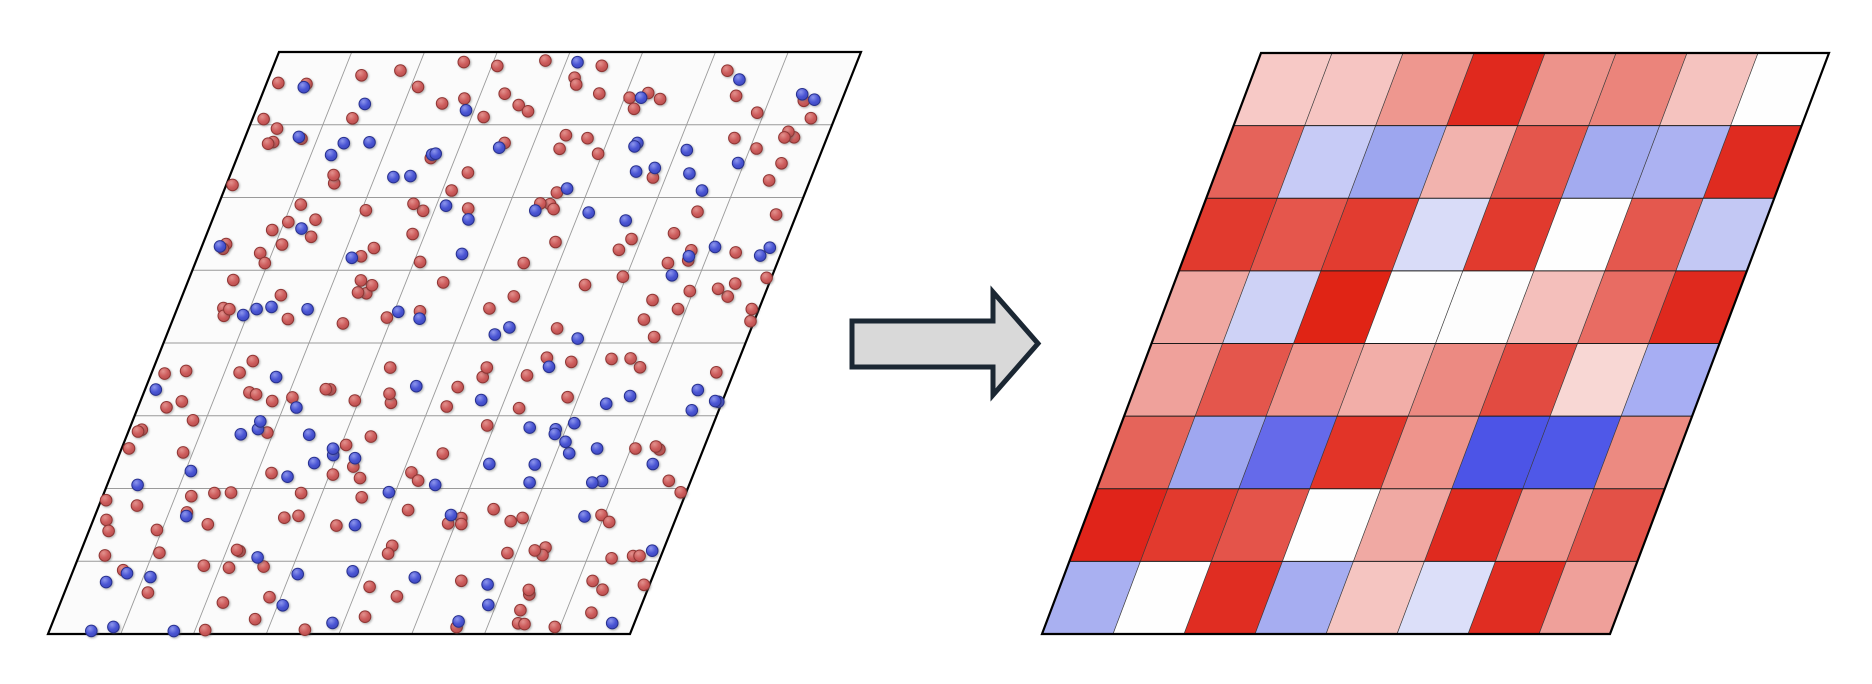 The image size is (1872, 684). What do you see at coordinates (1370, 234) in the screenshot?
I see `heatmap-cell-r3c3` at bounding box center [1370, 234].